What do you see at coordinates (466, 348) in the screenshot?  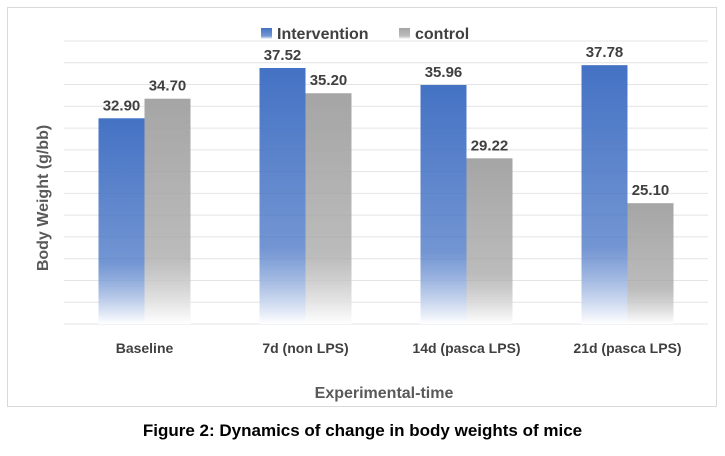 I see `category-label: 14d (pasca LPS)` at bounding box center [466, 348].